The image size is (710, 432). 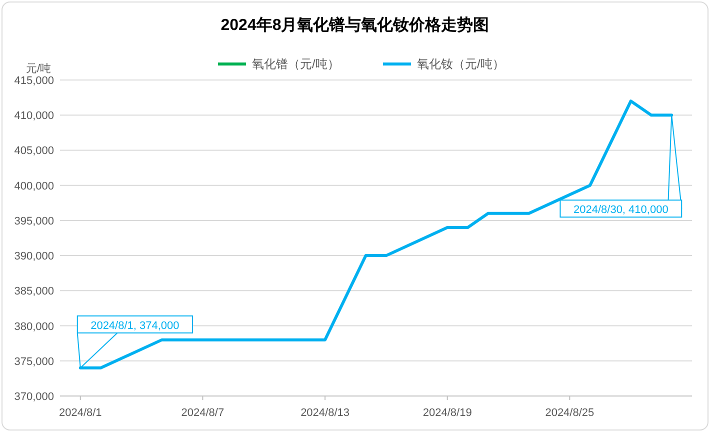 What do you see at coordinates (34, 256) in the screenshot?
I see `y-tick-label: 390,000` at bounding box center [34, 256].